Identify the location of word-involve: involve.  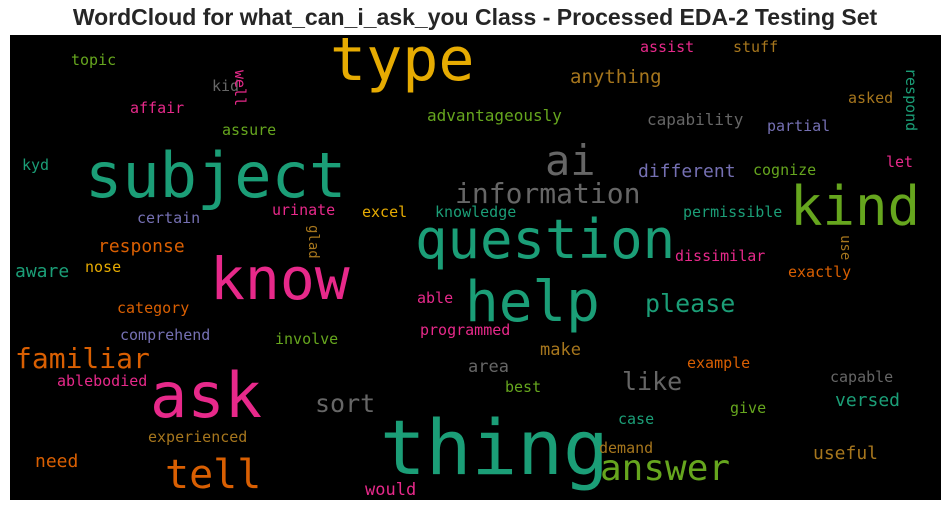
(307, 339).